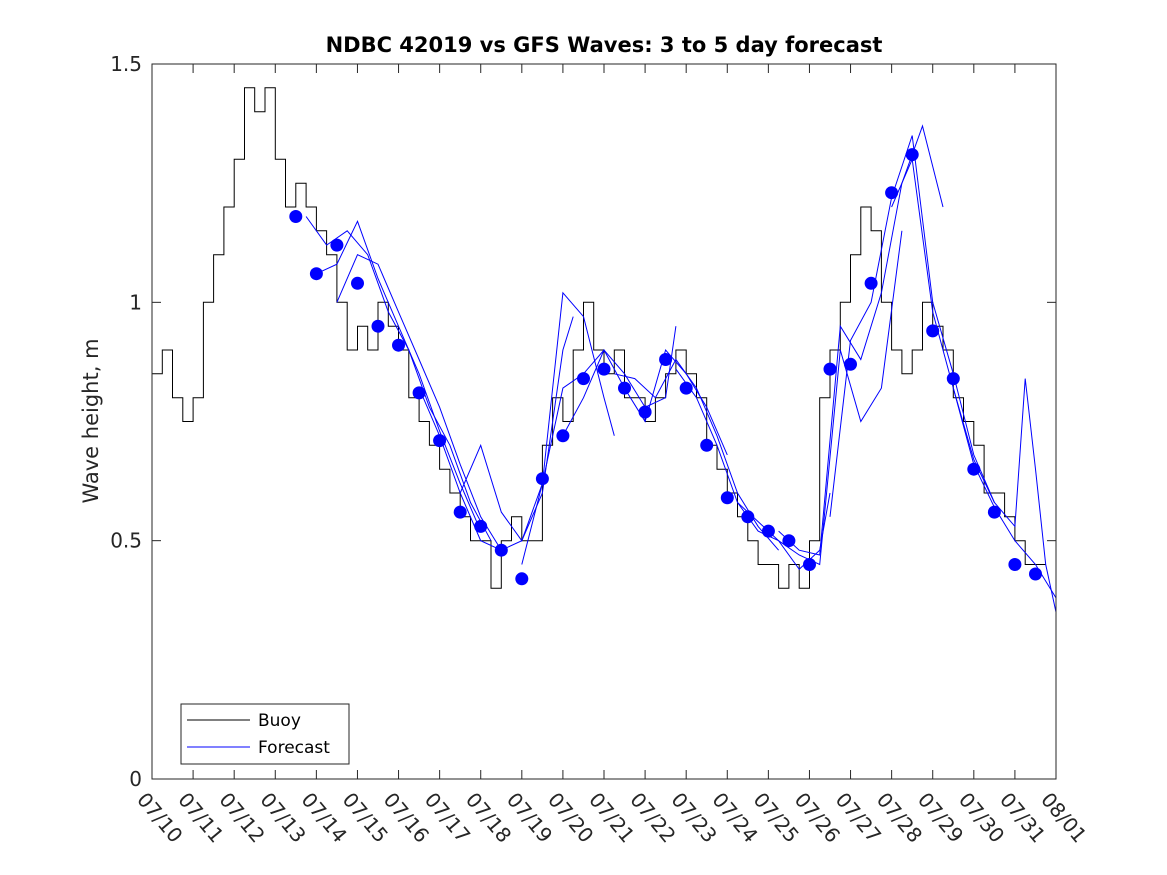  What do you see at coordinates (135, 302) in the screenshot?
I see `y-tick-label: 1` at bounding box center [135, 302].